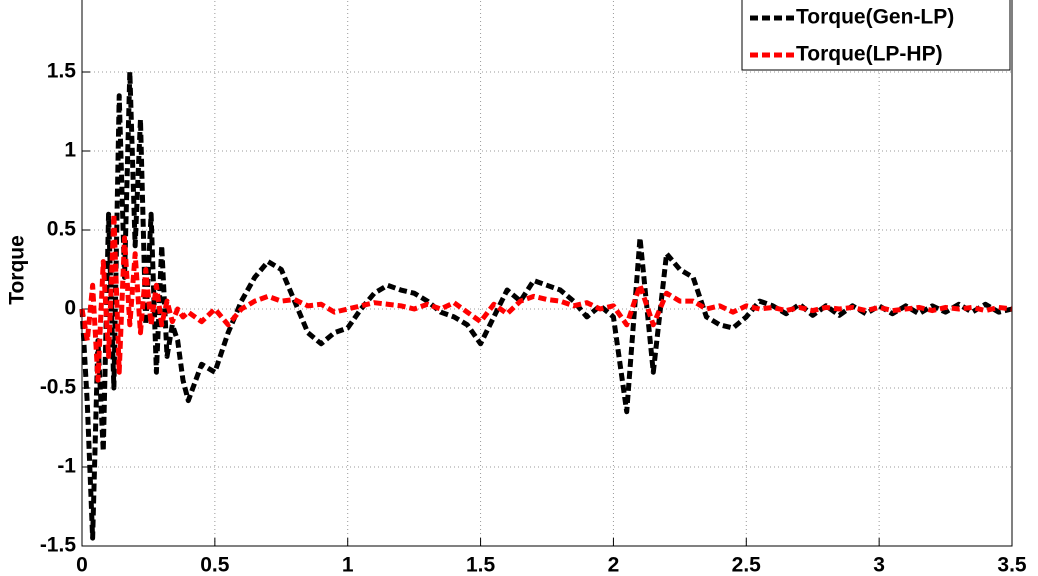 This screenshot has width=1038, height=576. I want to click on y-tick-label: 0.5, so click(62, 229).